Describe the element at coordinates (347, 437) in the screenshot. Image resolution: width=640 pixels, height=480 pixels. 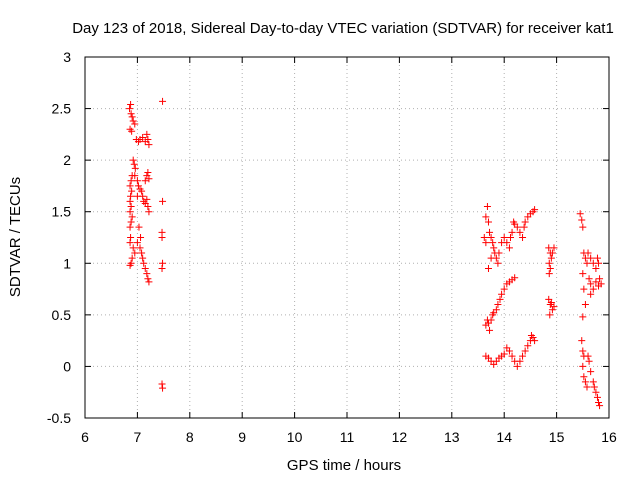
I see `x-tick-label: 11` at that location.